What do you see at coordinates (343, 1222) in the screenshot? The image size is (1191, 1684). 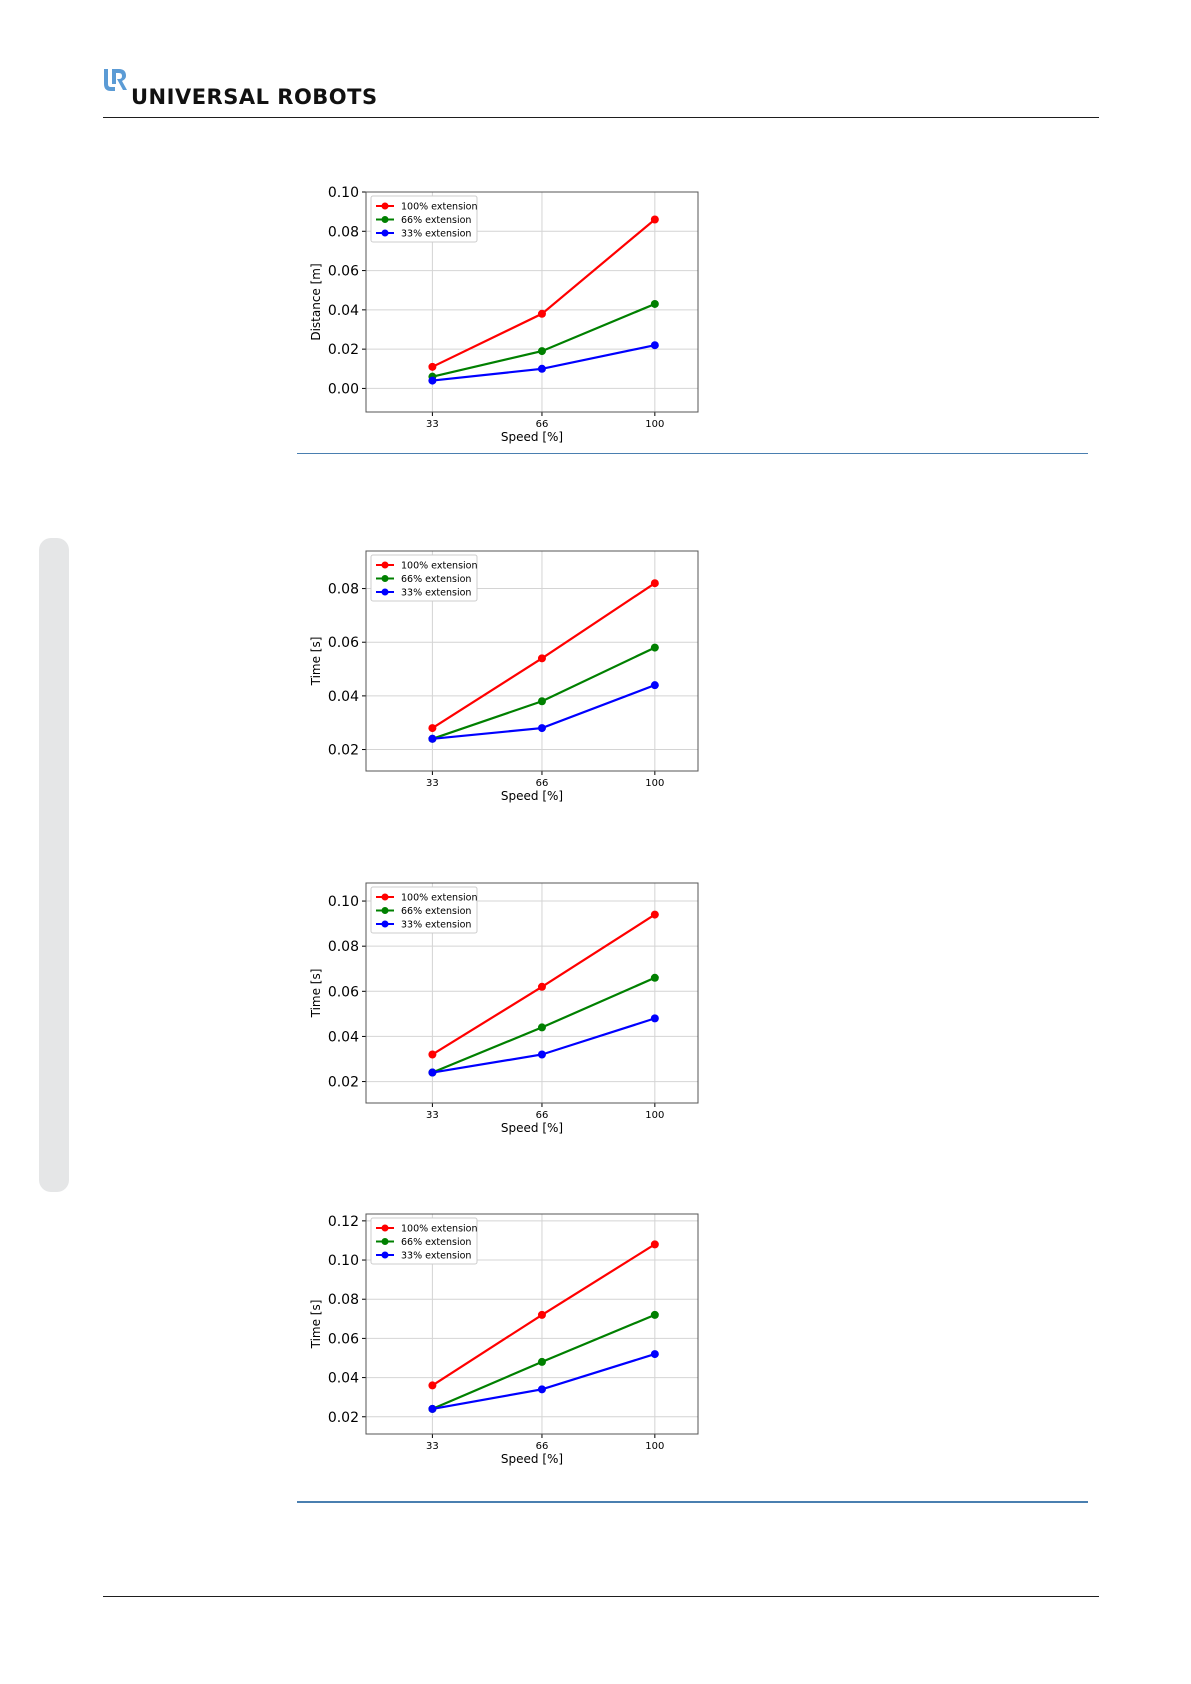 I see `y-tick-label: 0.12` at bounding box center [343, 1222].